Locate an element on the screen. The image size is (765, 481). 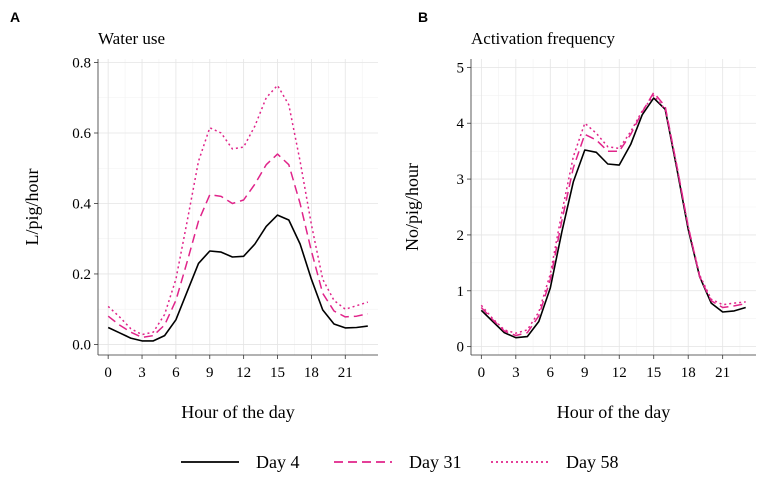
legend: Day 4 Day 31 Day 58 is located at coordinates (400, 462).